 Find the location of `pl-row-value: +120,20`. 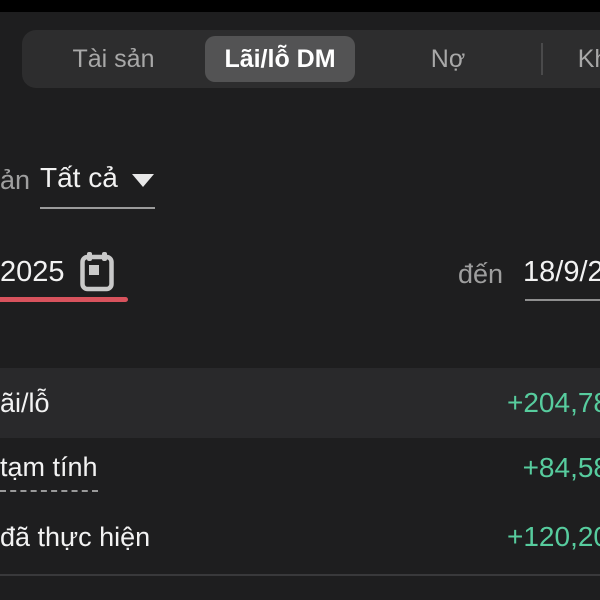

pl-row-value: +120,20 is located at coordinates (553, 536).